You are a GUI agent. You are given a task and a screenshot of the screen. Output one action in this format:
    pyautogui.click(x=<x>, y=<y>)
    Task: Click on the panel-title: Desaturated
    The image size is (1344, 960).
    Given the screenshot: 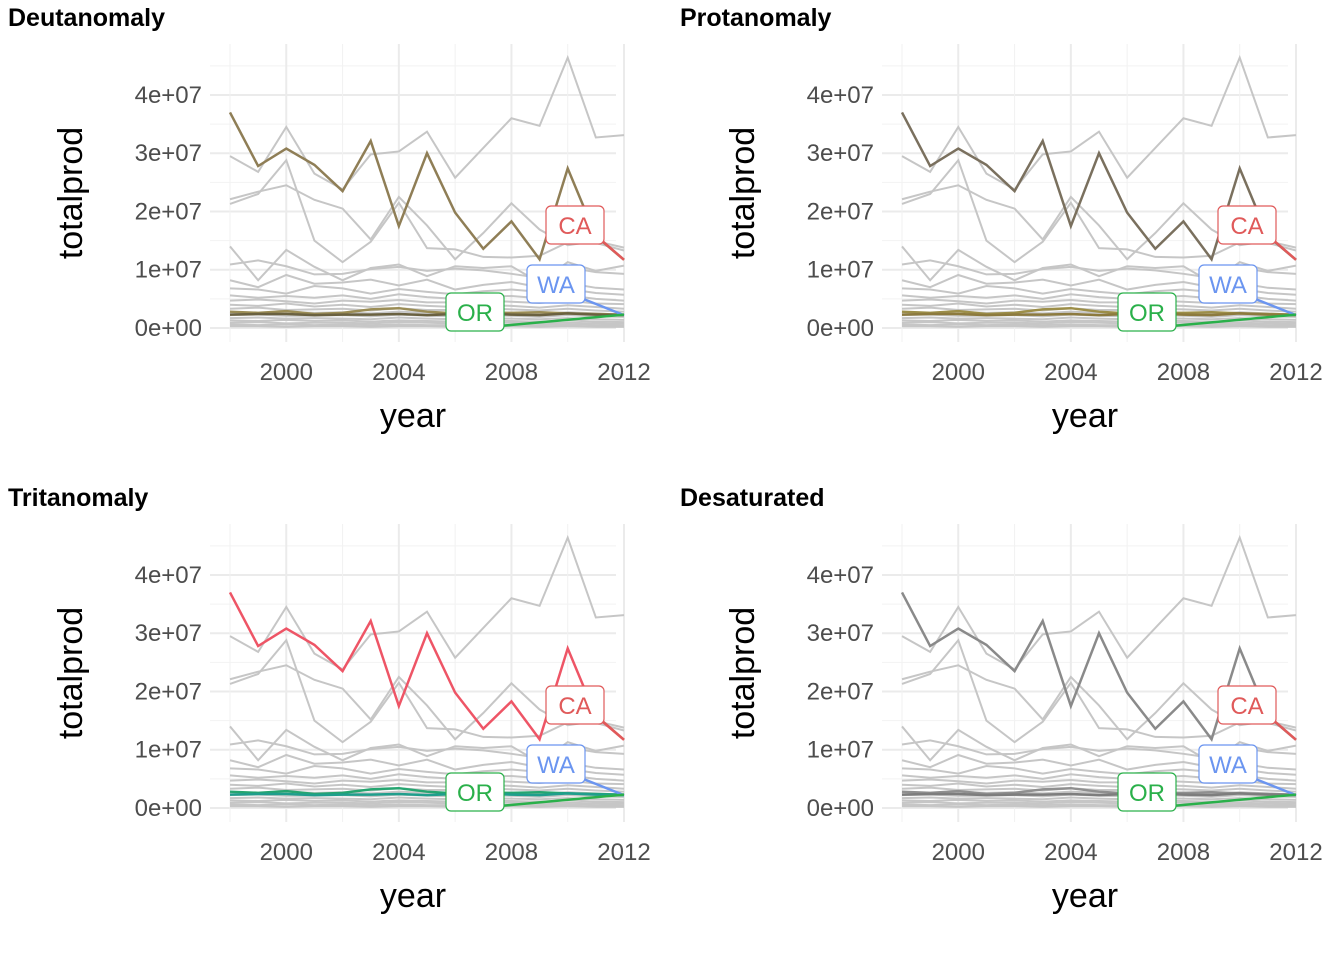 What is the action you would take?
    pyautogui.click(x=752, y=498)
    